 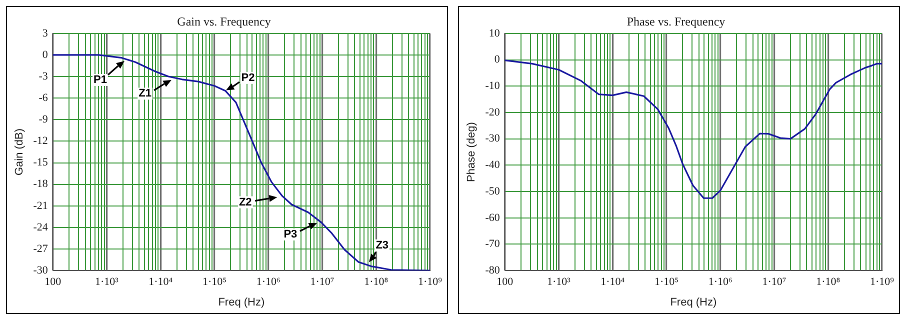 I want to click on y-axis-title: Phase (deg), so click(x=472, y=152).